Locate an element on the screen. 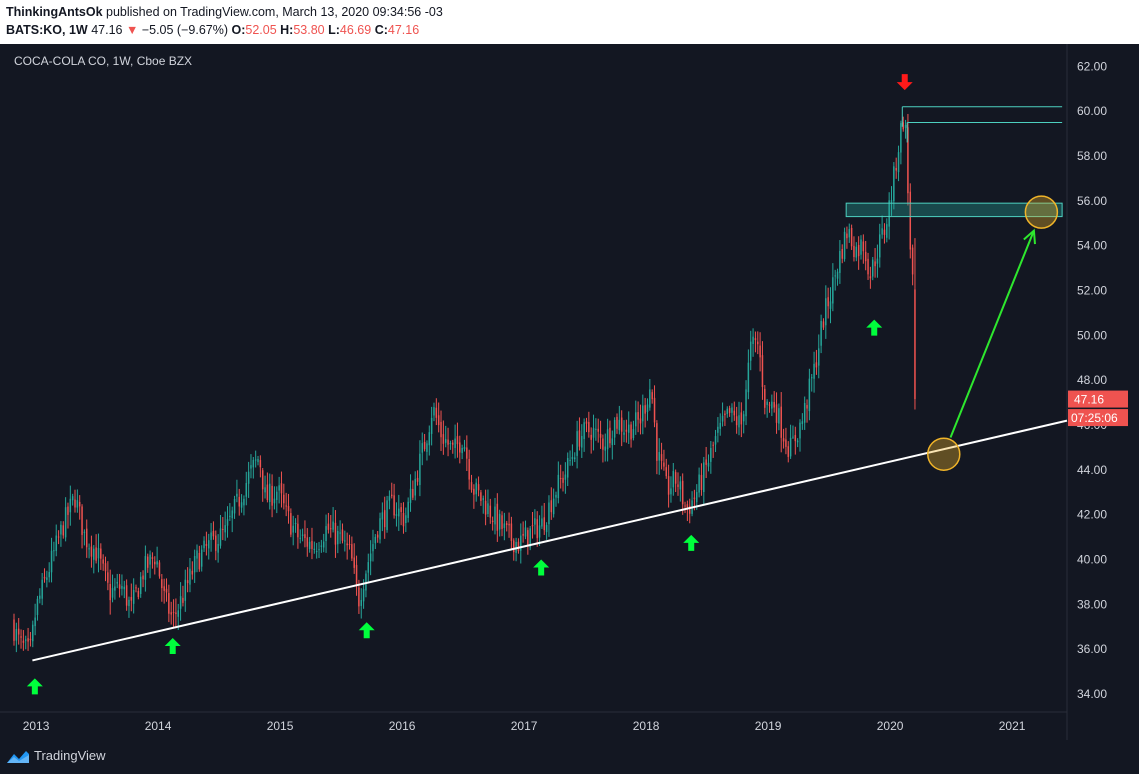  chart-title: COCA-COLA CO, 1W, Cboe BZX is located at coordinates (103, 61).